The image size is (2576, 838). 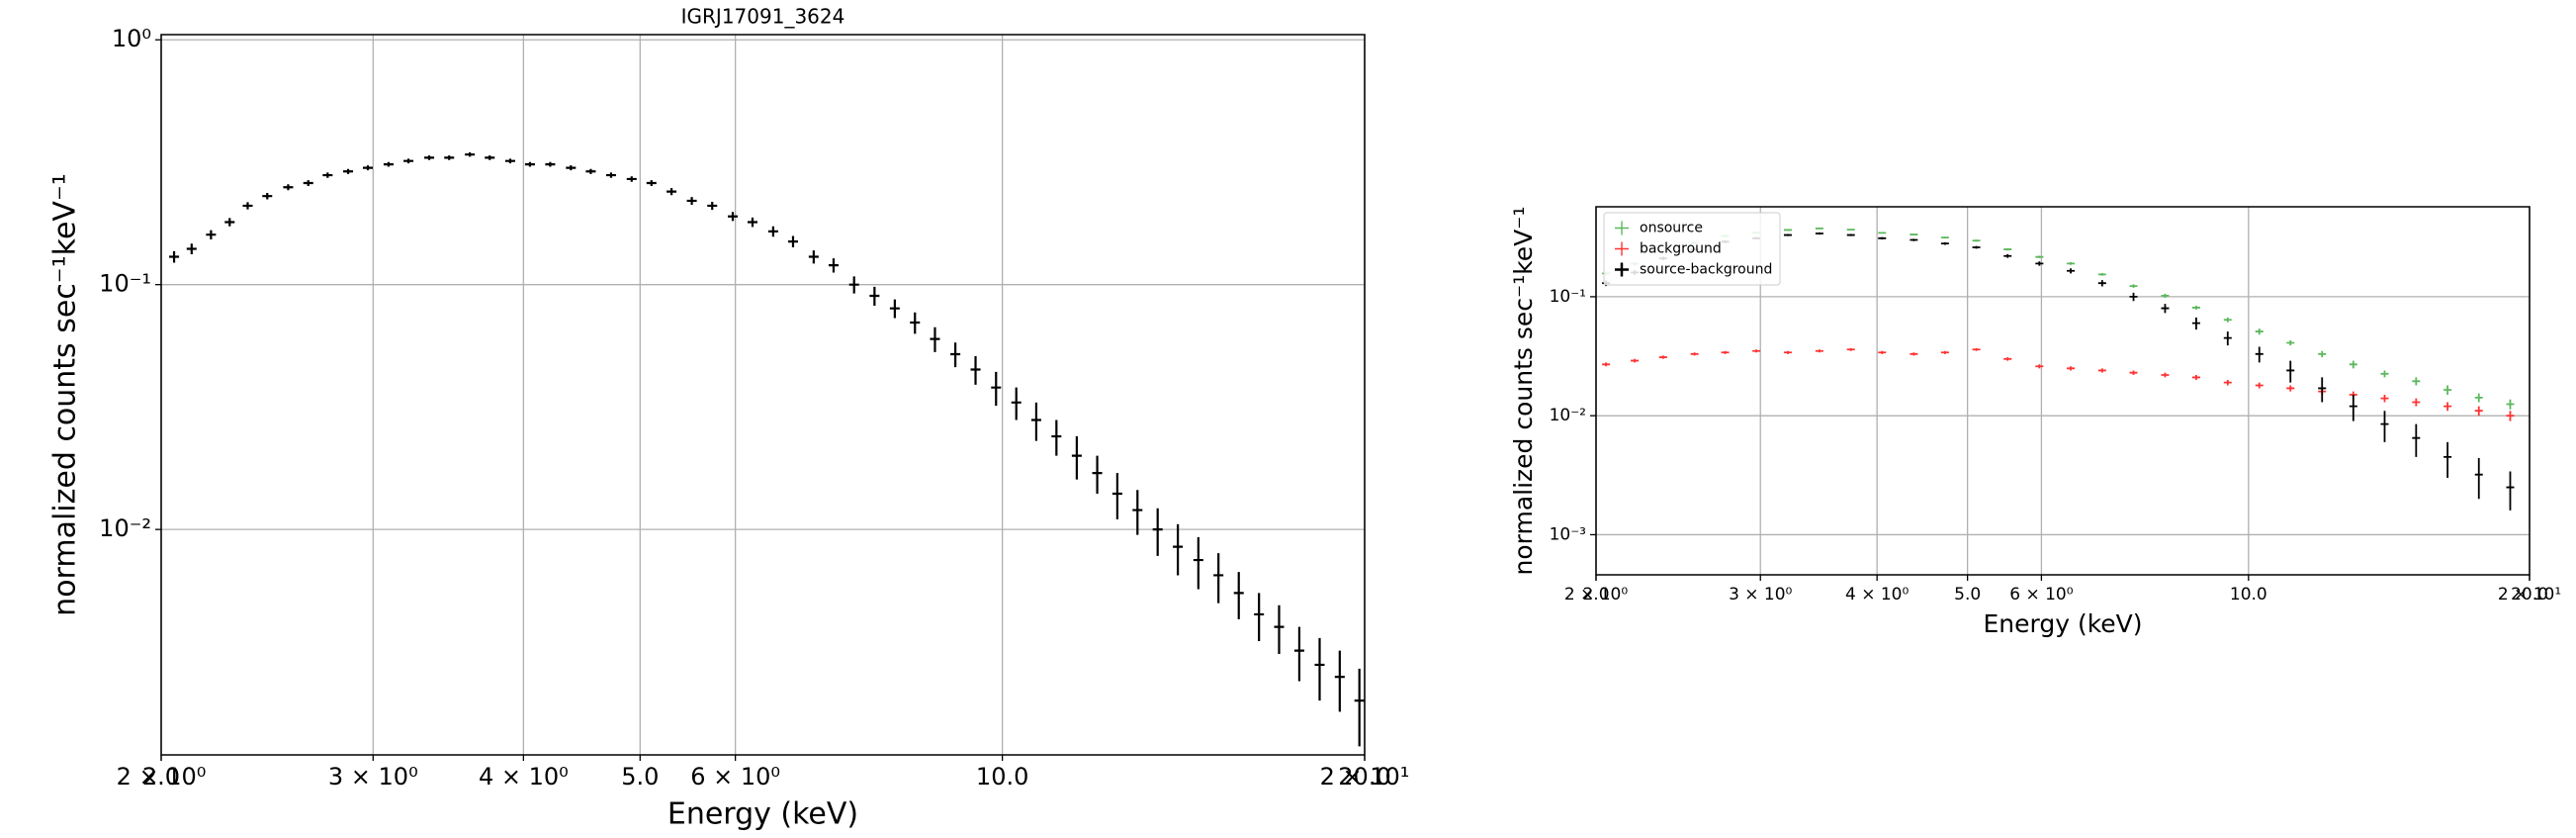 What do you see at coordinates (1681, 249) in the screenshot?
I see `legend-label: background` at bounding box center [1681, 249].